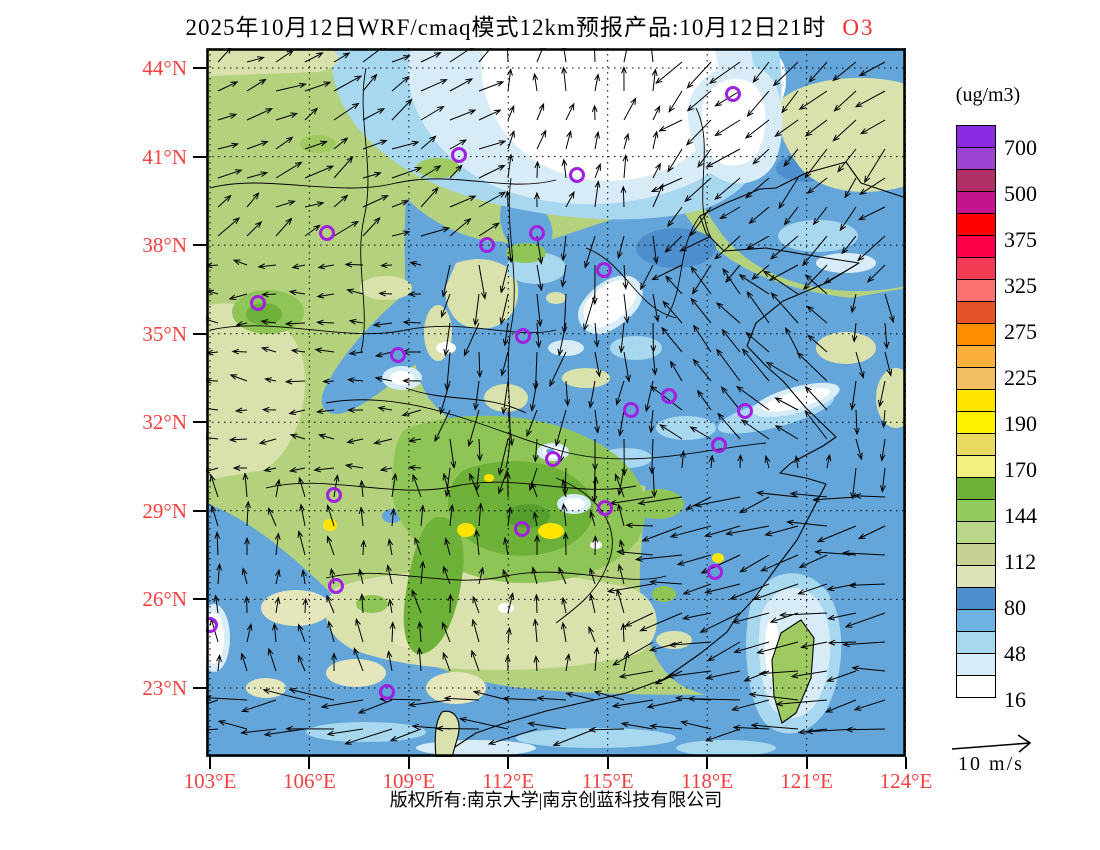 This screenshot has height=850, width=1100. What do you see at coordinates (508, 781) in the screenshot?
I see `lon-tick-label: 112°E` at bounding box center [508, 781].